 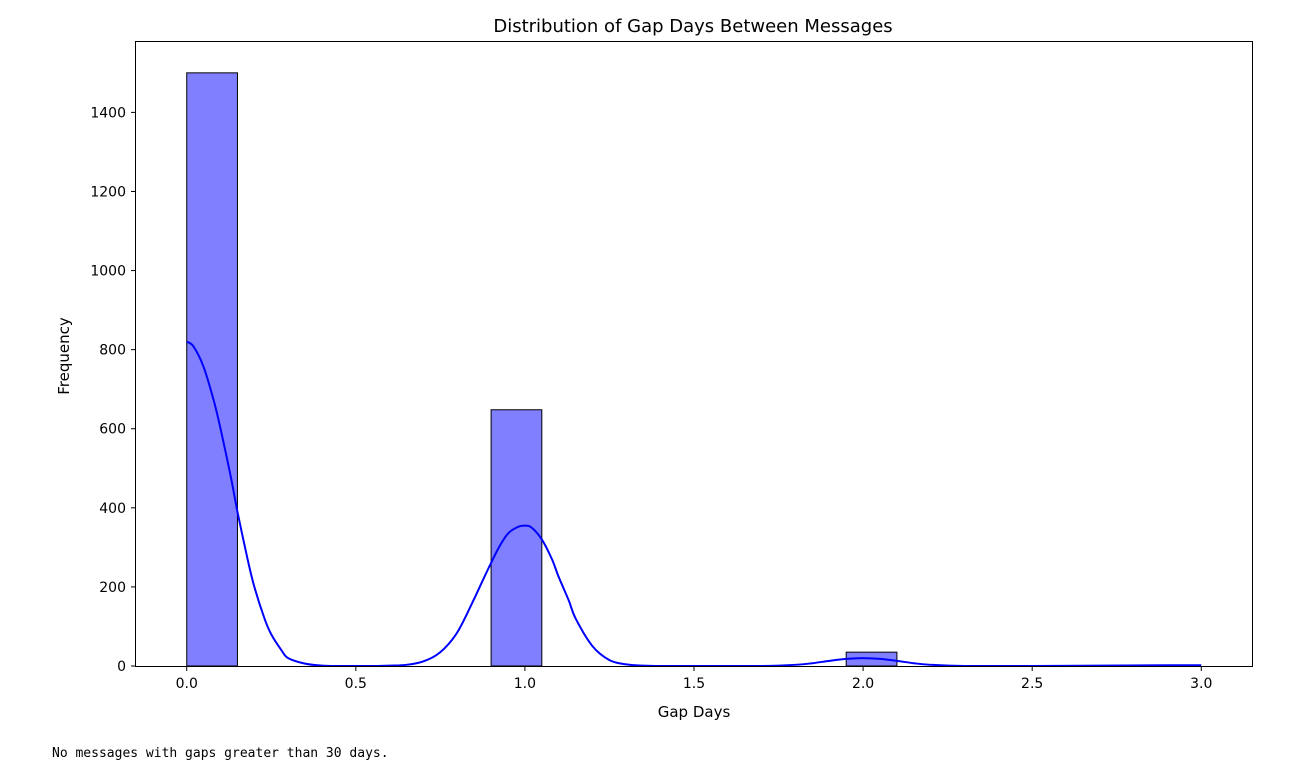 What do you see at coordinates (121, 667) in the screenshot?
I see `y-tick-label: 0` at bounding box center [121, 667].